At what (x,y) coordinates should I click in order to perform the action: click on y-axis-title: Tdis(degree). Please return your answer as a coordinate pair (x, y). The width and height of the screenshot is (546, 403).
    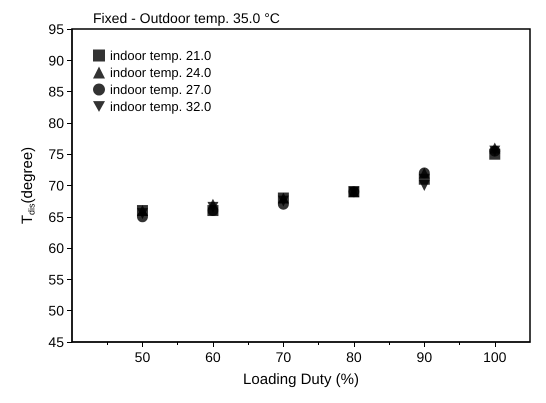
    Looking at the image, I should click on (27, 185).